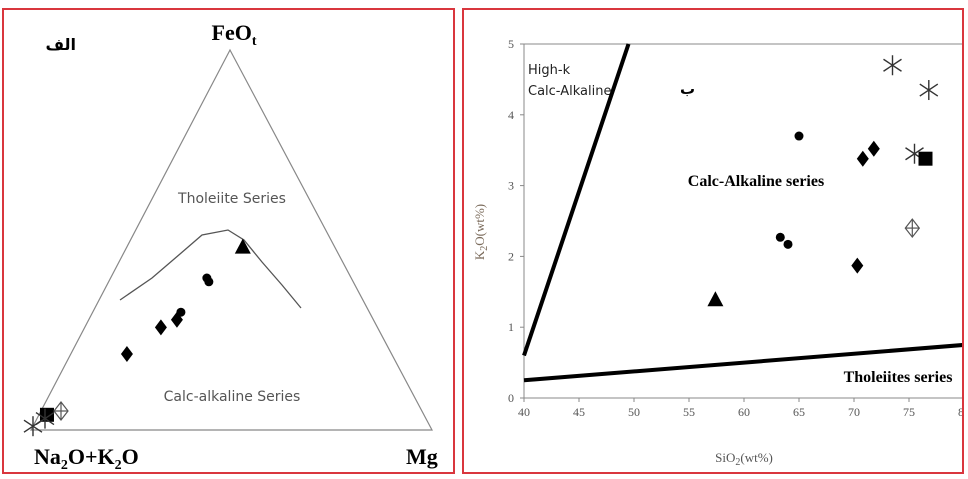 The image size is (968, 479). Describe the element at coordinates (569, 91) in the screenshot. I see `region-label-calc-alkaline: Calc-Alkaline` at that location.